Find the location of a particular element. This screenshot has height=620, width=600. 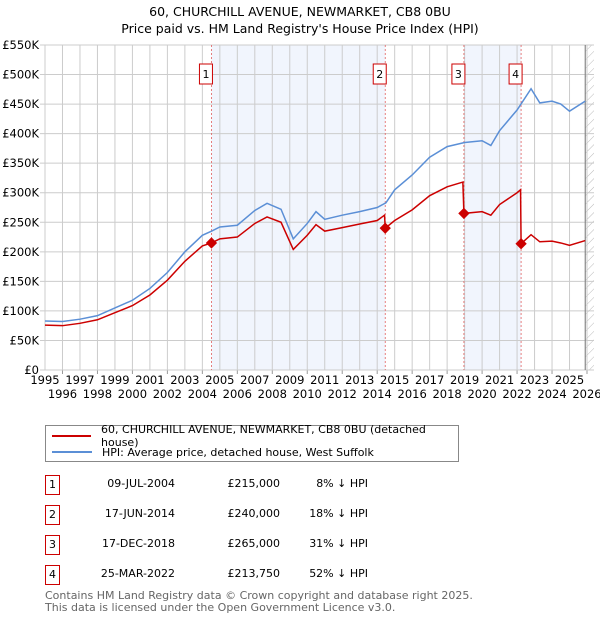

x-tick-label: 2013 is located at coordinates (359, 380).